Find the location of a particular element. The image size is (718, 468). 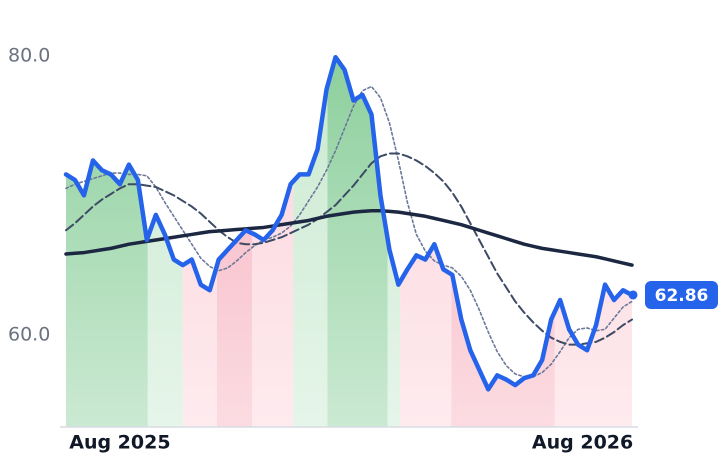

last-value-pill is located at coordinates (681, 294).